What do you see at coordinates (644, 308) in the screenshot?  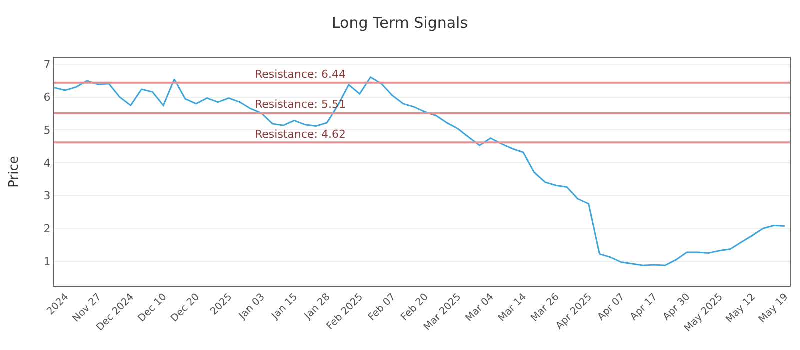 I see `x-tick-label: Apr 17` at bounding box center [644, 308].